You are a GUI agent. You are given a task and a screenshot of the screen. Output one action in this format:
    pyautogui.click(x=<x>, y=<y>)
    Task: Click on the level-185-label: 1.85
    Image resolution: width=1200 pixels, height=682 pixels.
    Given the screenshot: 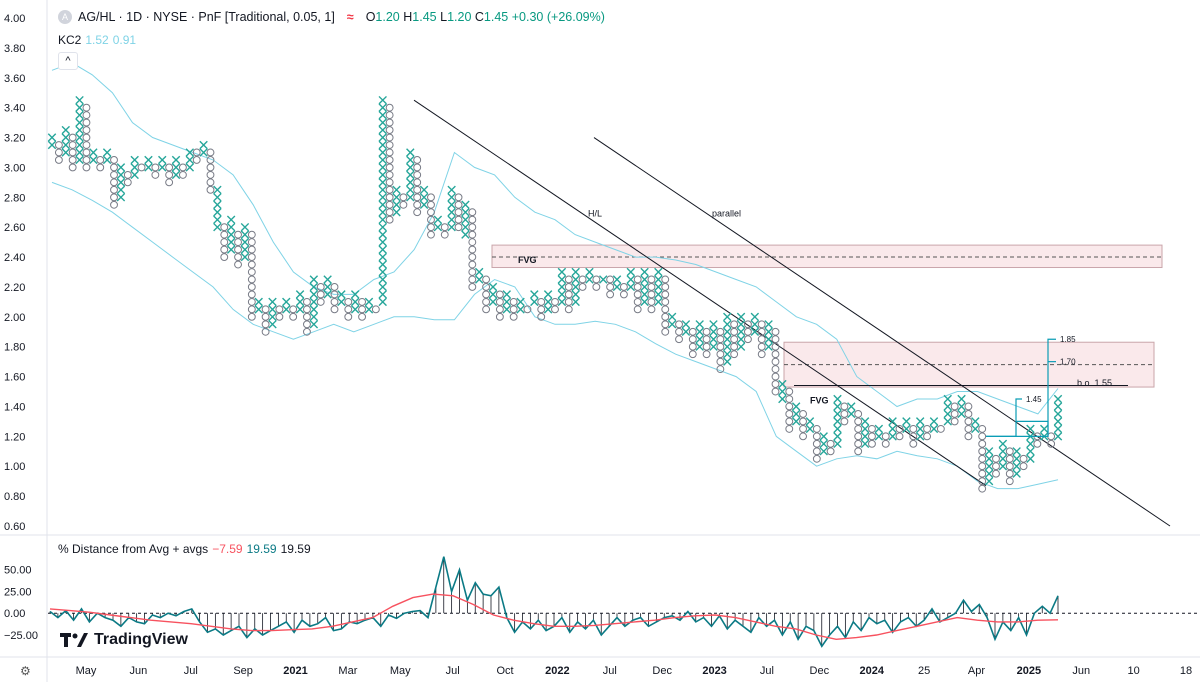 What is the action you would take?
    pyautogui.click(x=1068, y=339)
    